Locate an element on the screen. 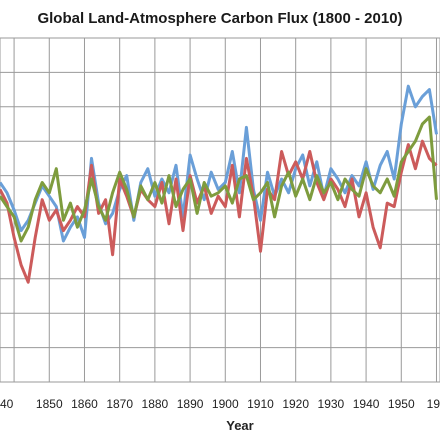 The image size is (440, 440). x-tick-label: 1910 is located at coordinates (260, 404).